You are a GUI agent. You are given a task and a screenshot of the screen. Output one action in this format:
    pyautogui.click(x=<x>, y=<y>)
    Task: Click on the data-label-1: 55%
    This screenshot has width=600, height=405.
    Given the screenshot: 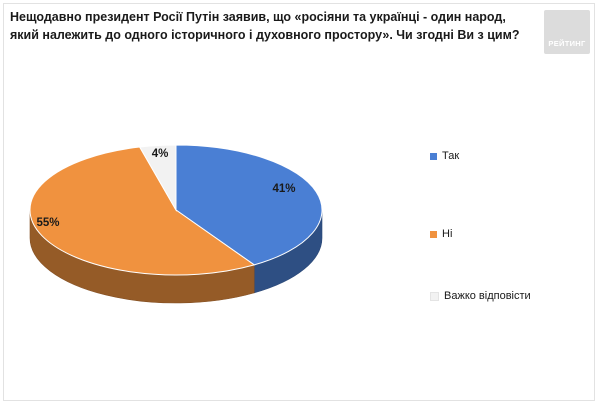 What is the action you would take?
    pyautogui.click(x=47, y=223)
    